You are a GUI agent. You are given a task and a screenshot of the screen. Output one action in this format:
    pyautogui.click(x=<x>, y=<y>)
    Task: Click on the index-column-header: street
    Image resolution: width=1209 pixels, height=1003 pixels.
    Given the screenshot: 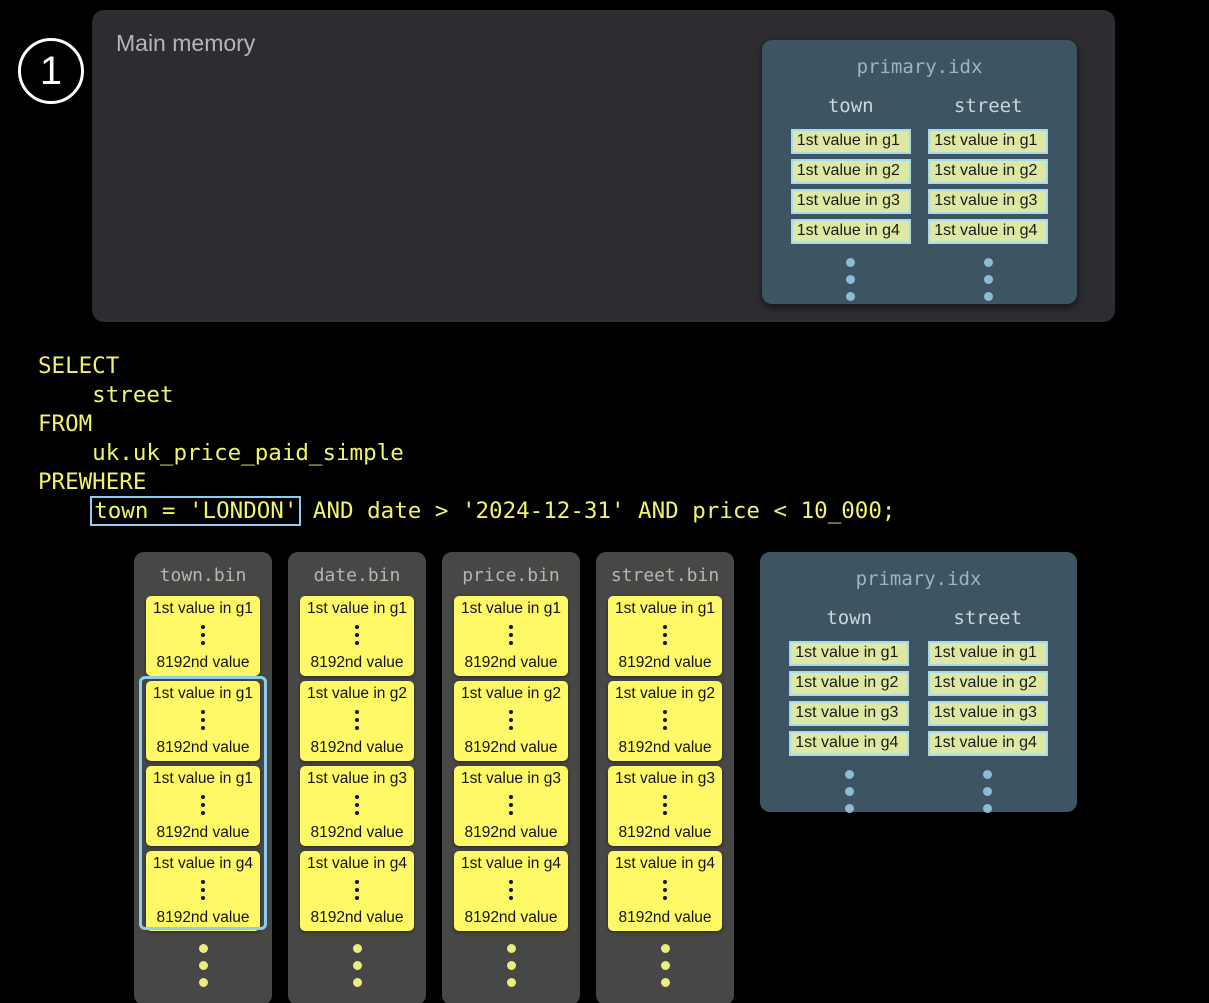 What is the action you would take?
    pyautogui.click(x=988, y=106)
    